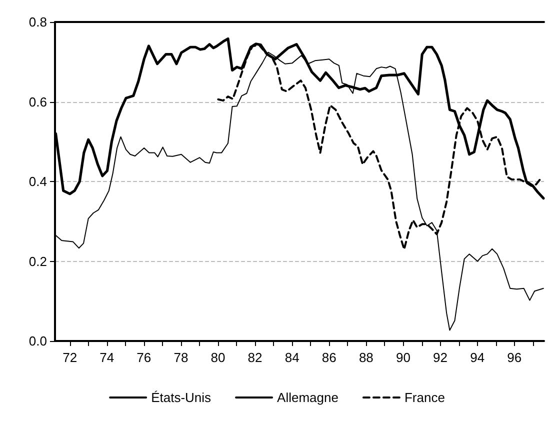 The image size is (554, 425). Describe the element at coordinates (440, 357) in the screenshot. I see `x-tick-label: 92` at that location.